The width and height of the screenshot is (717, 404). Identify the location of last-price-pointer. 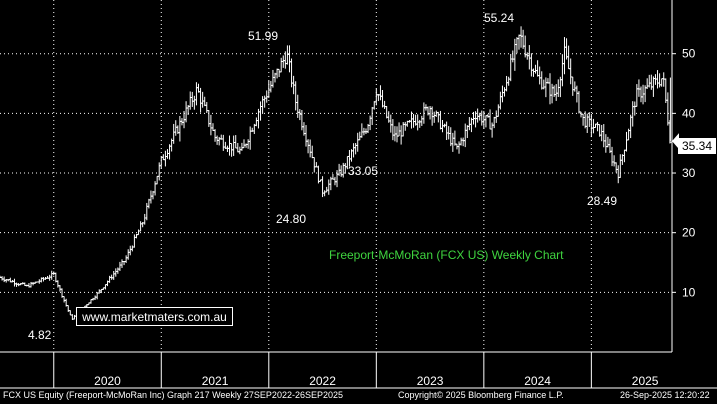
(675, 141).